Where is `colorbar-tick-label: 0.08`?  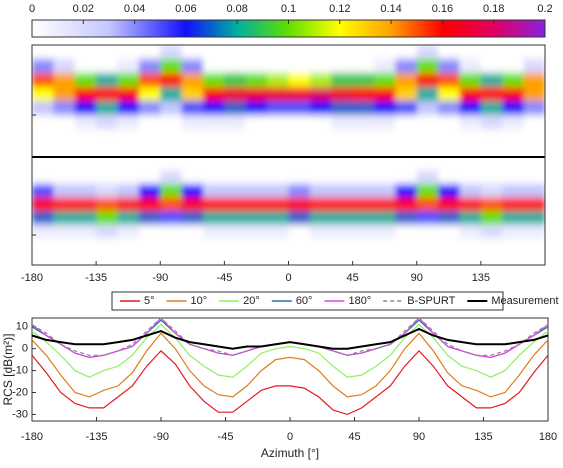
colorbar-tick-label: 0.08 is located at coordinates (236, 9).